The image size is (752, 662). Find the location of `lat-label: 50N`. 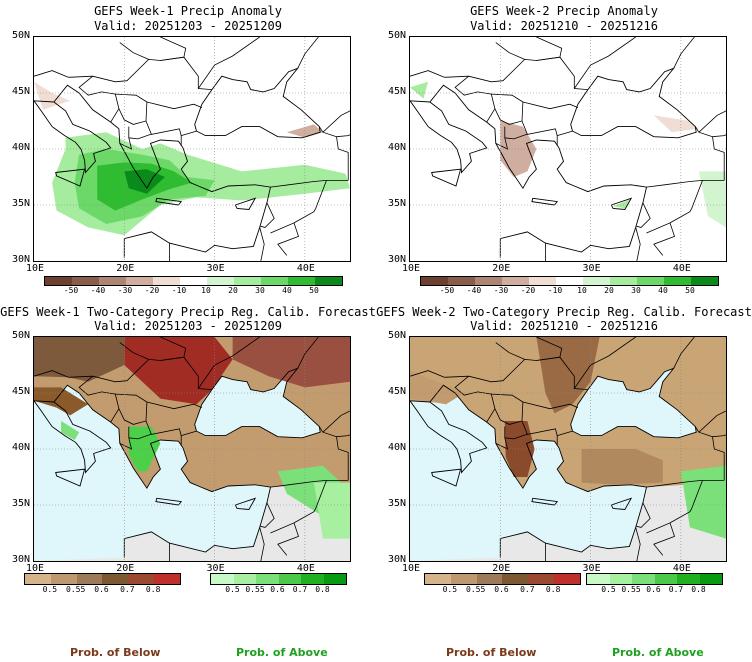

lat-label: 50N is located at coordinates (396, 335).